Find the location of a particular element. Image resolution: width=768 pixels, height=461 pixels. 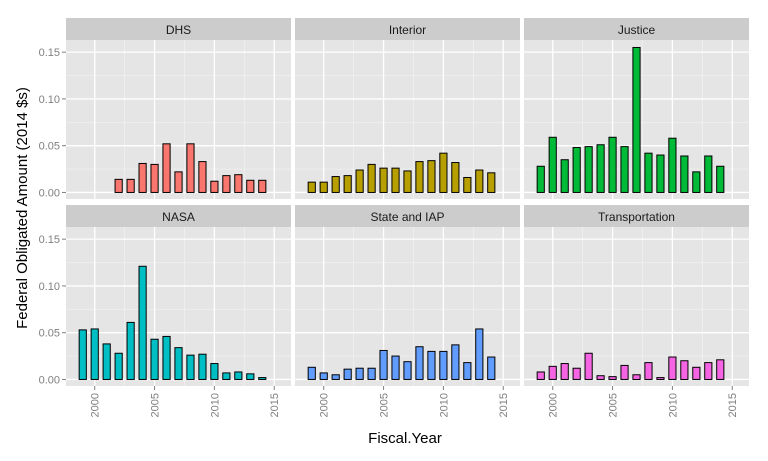

x-tick-label: 2010 is located at coordinates (444, 405).